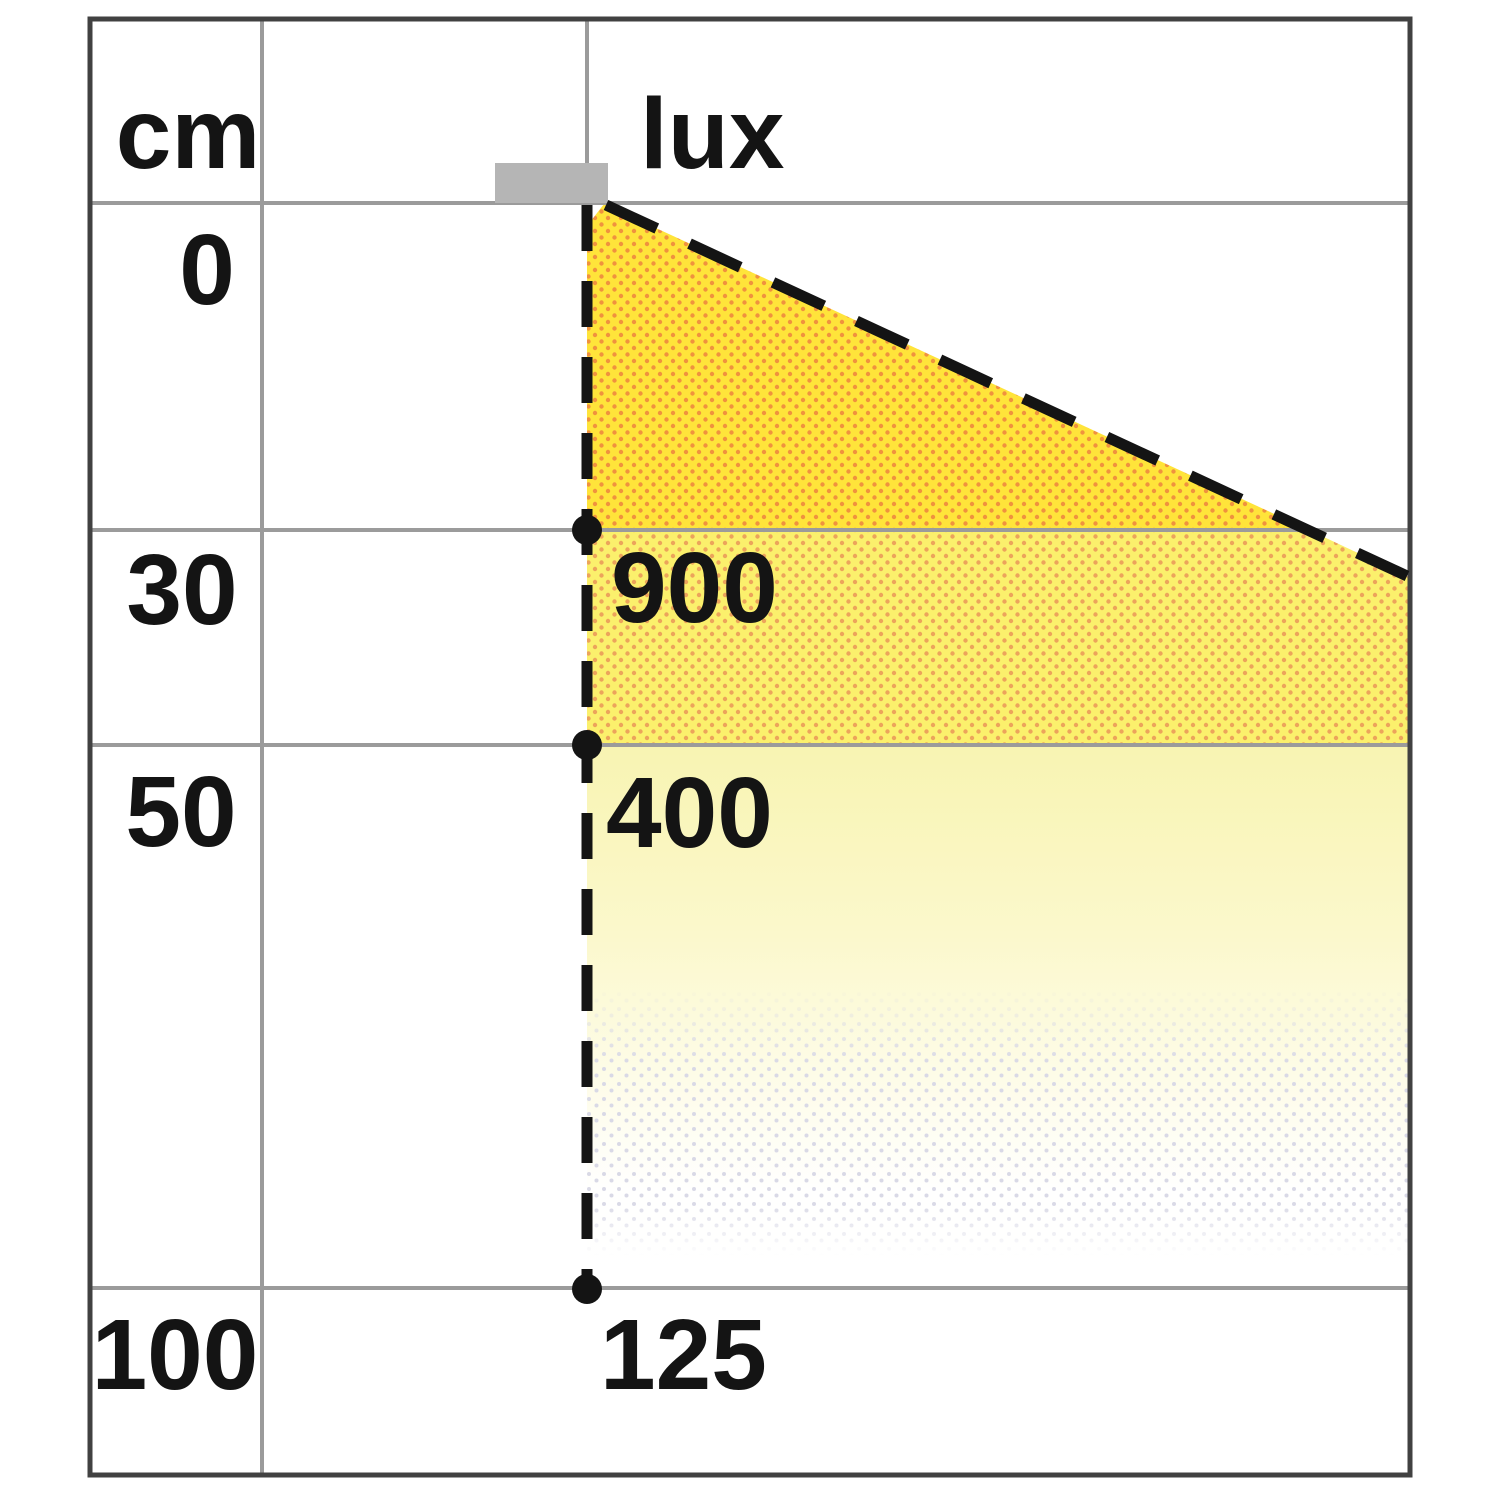 This screenshot has height=1500, width=1500. I want to click on lux-value-900: 900, so click(694, 588).